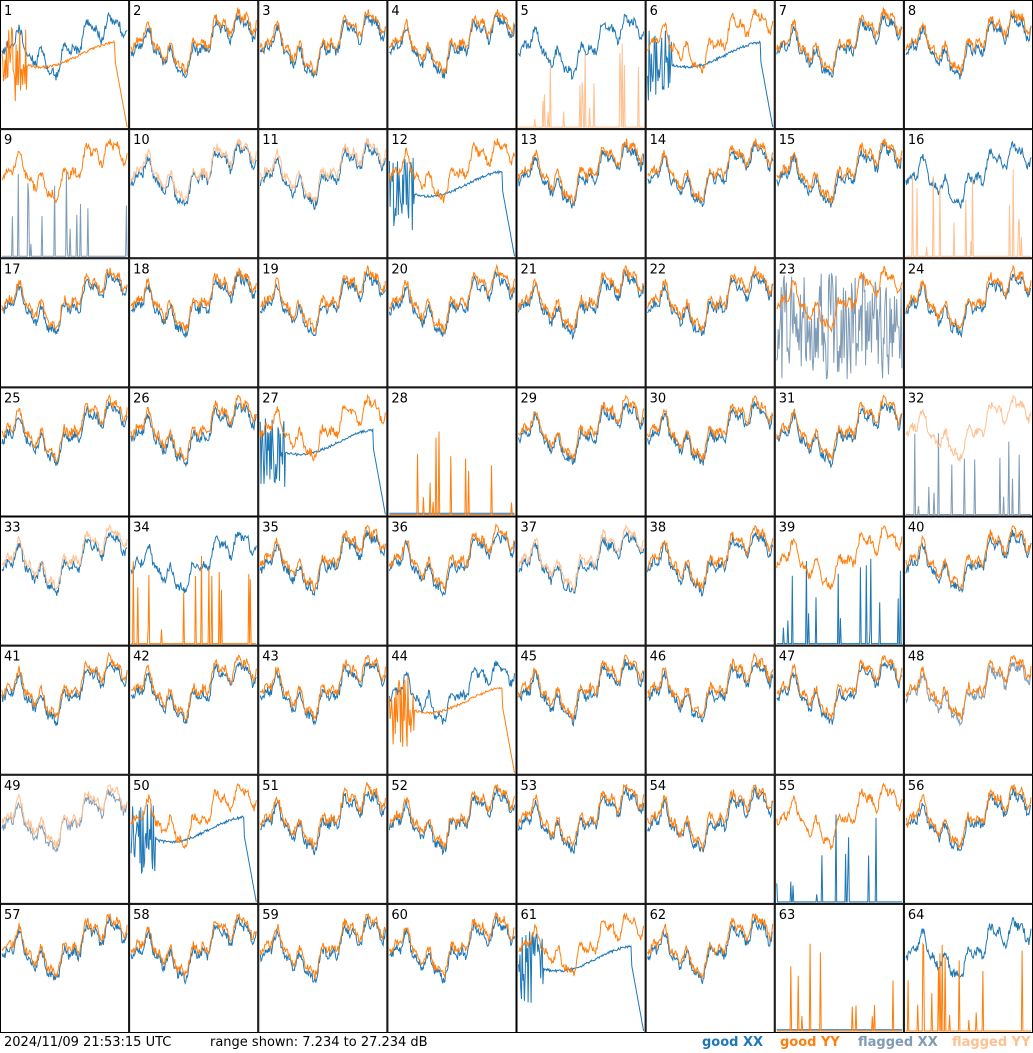 The height and width of the screenshot is (1053, 1033). I want to click on panel-41: 41, so click(65, 710).